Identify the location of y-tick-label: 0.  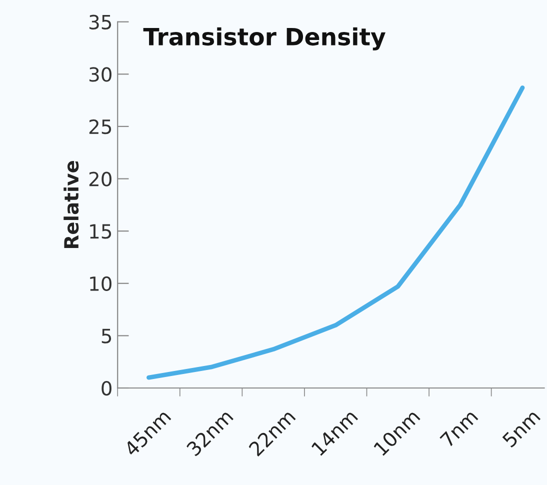
(107, 388).